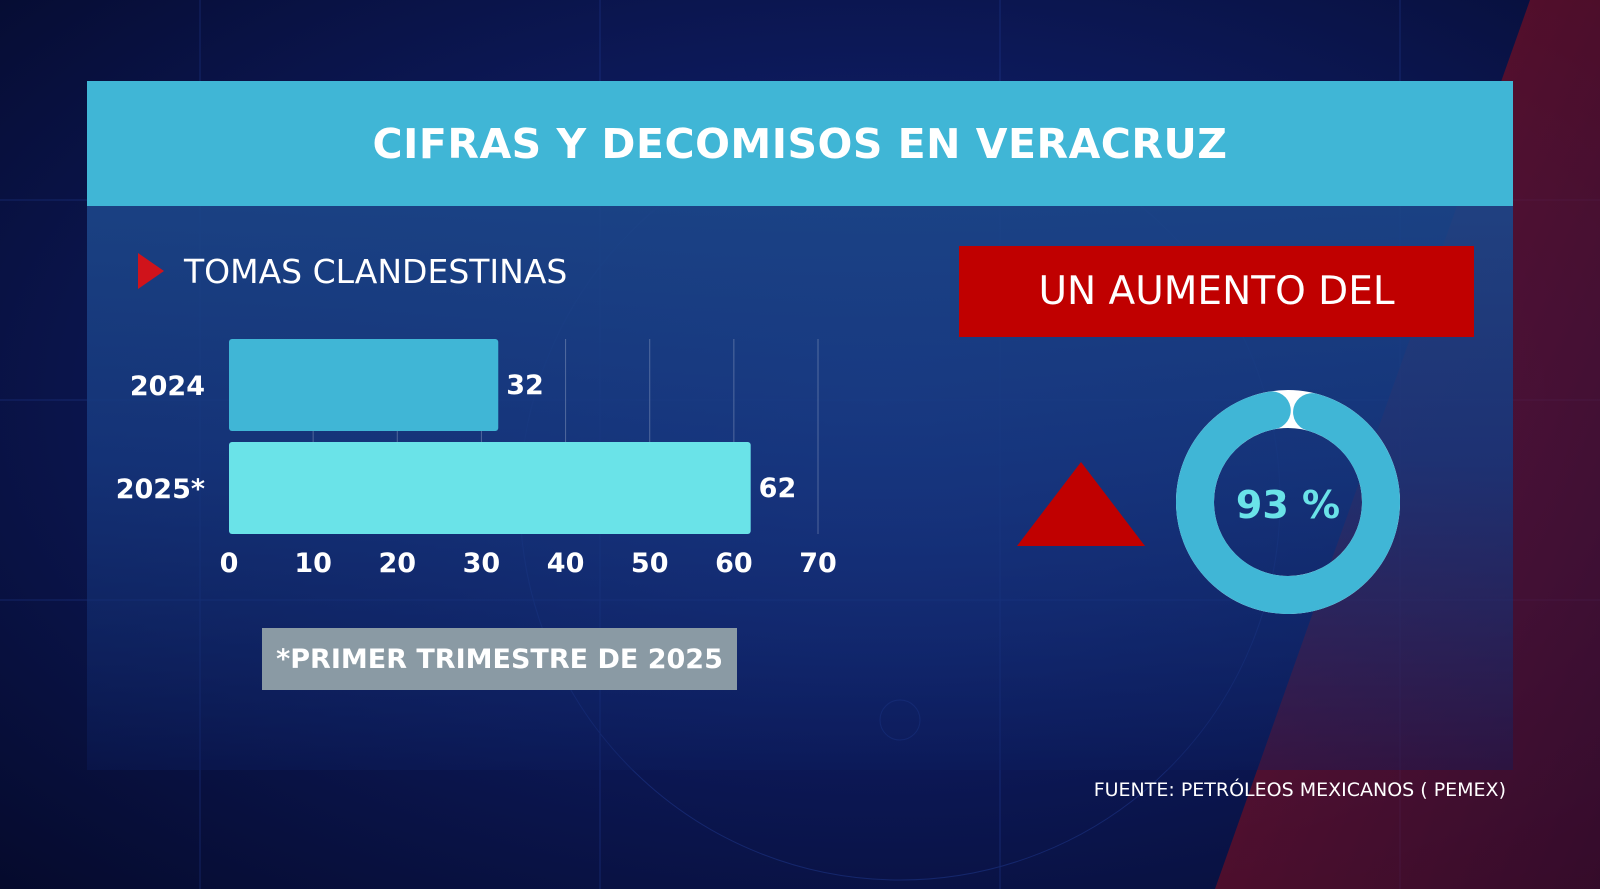  What do you see at coordinates (1288, 505) in the screenshot?
I see `donut-value: 93 %` at bounding box center [1288, 505].